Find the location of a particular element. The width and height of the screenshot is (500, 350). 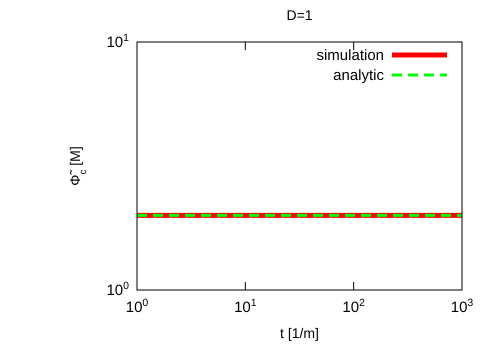

chart-title: D=1 is located at coordinates (299, 15).